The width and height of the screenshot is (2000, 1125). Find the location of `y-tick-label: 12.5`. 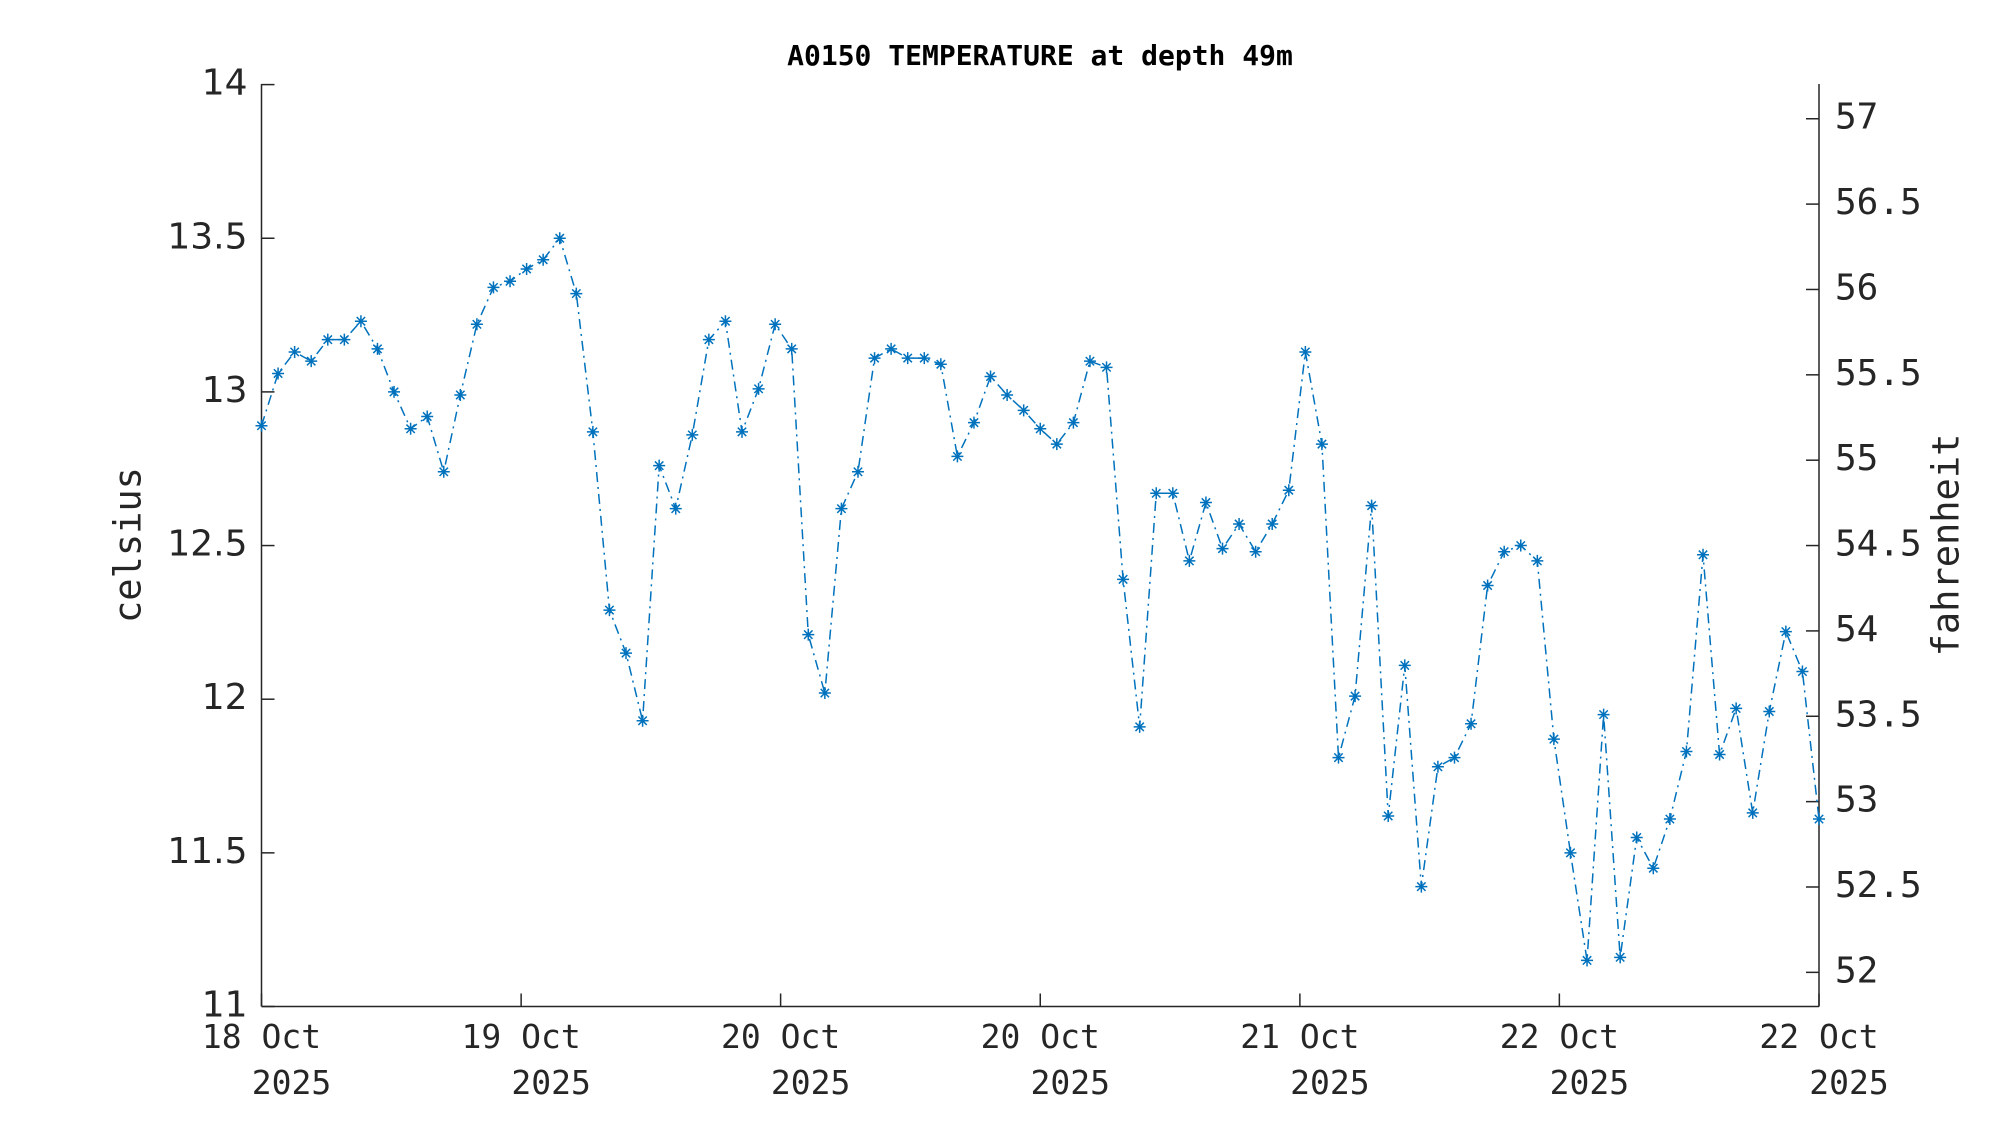

y-tick-label: 12.5 is located at coordinates (207, 544).